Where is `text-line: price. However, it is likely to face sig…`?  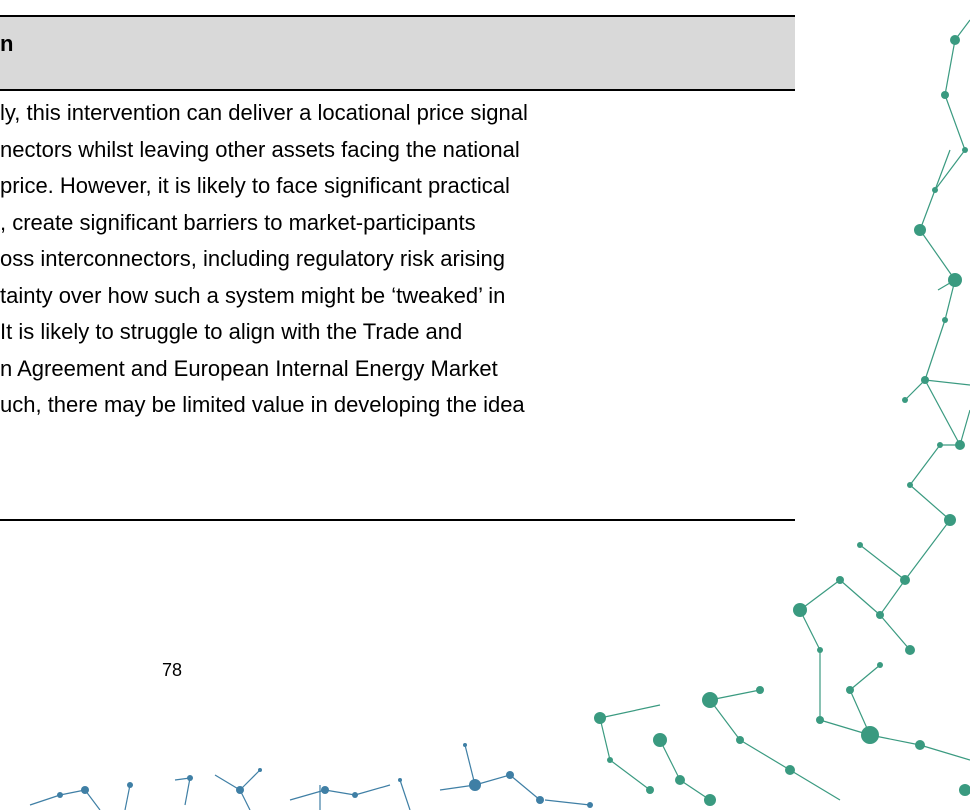 text-line: price. However, it is likely to face sig… is located at coordinates (255, 185).